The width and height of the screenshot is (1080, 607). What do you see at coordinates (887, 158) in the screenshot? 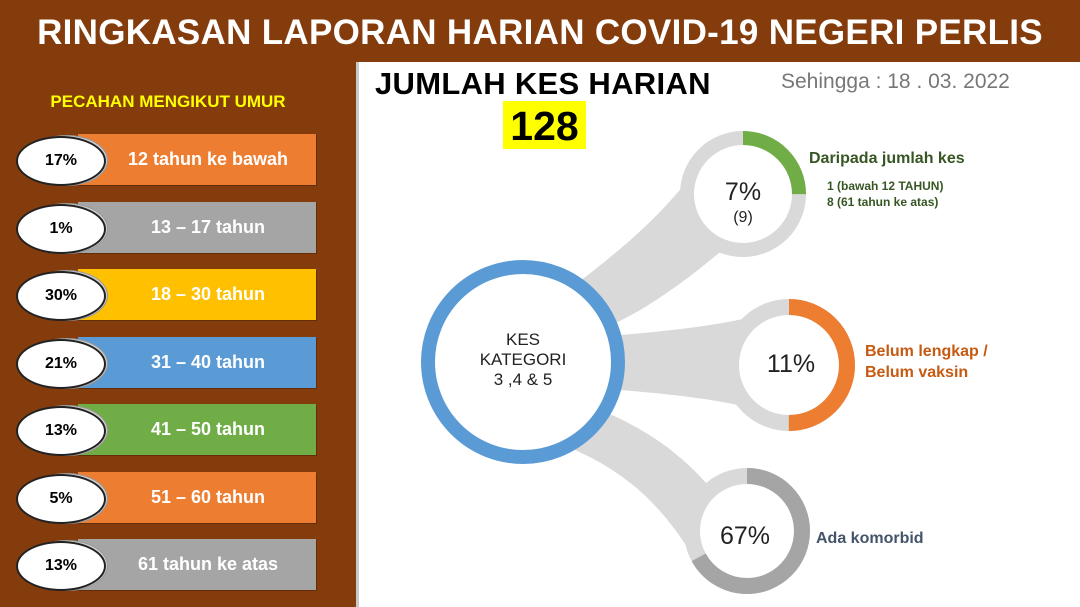
I see `ring1-label: Daripada jumlah kes` at bounding box center [887, 158].